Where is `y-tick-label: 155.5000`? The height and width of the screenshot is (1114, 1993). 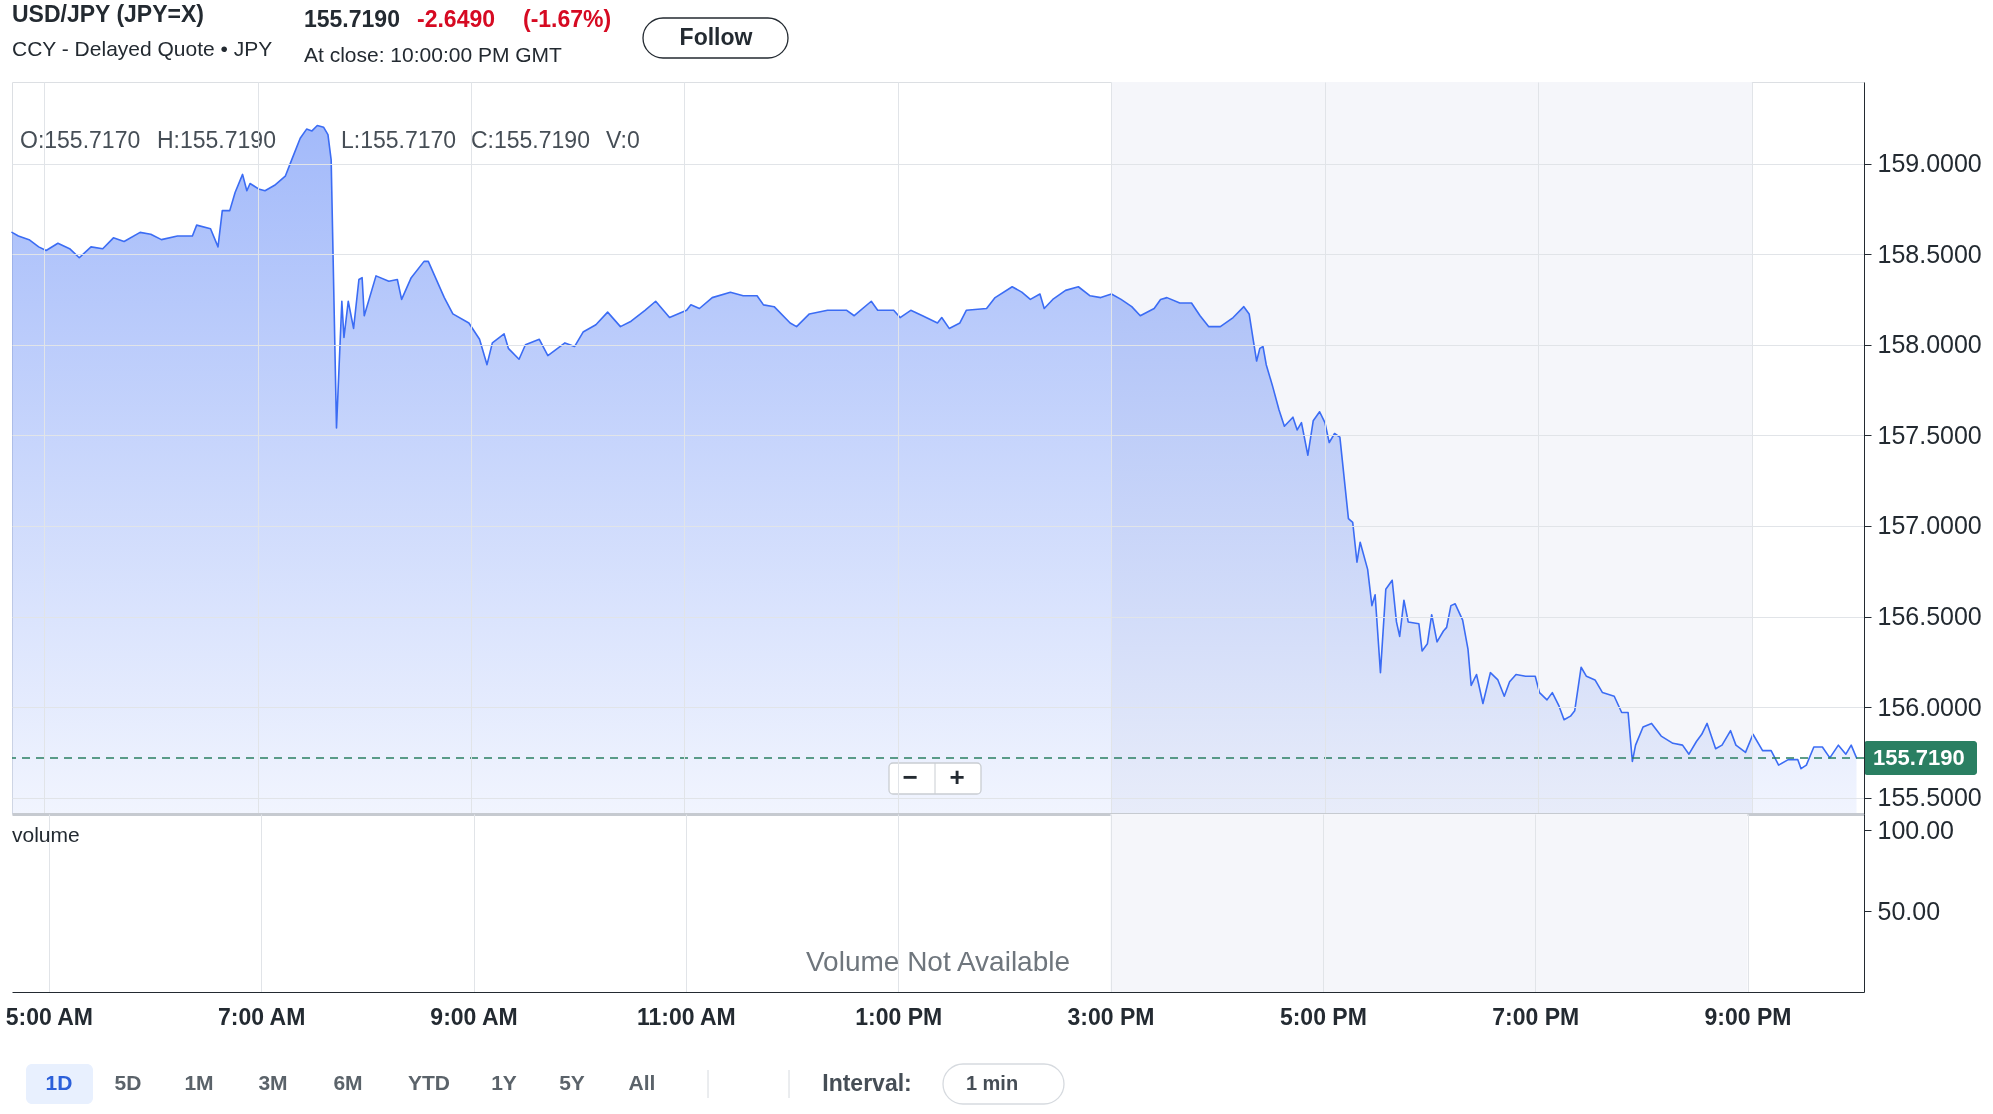 y-tick-label: 155.5000 is located at coordinates (1929, 797).